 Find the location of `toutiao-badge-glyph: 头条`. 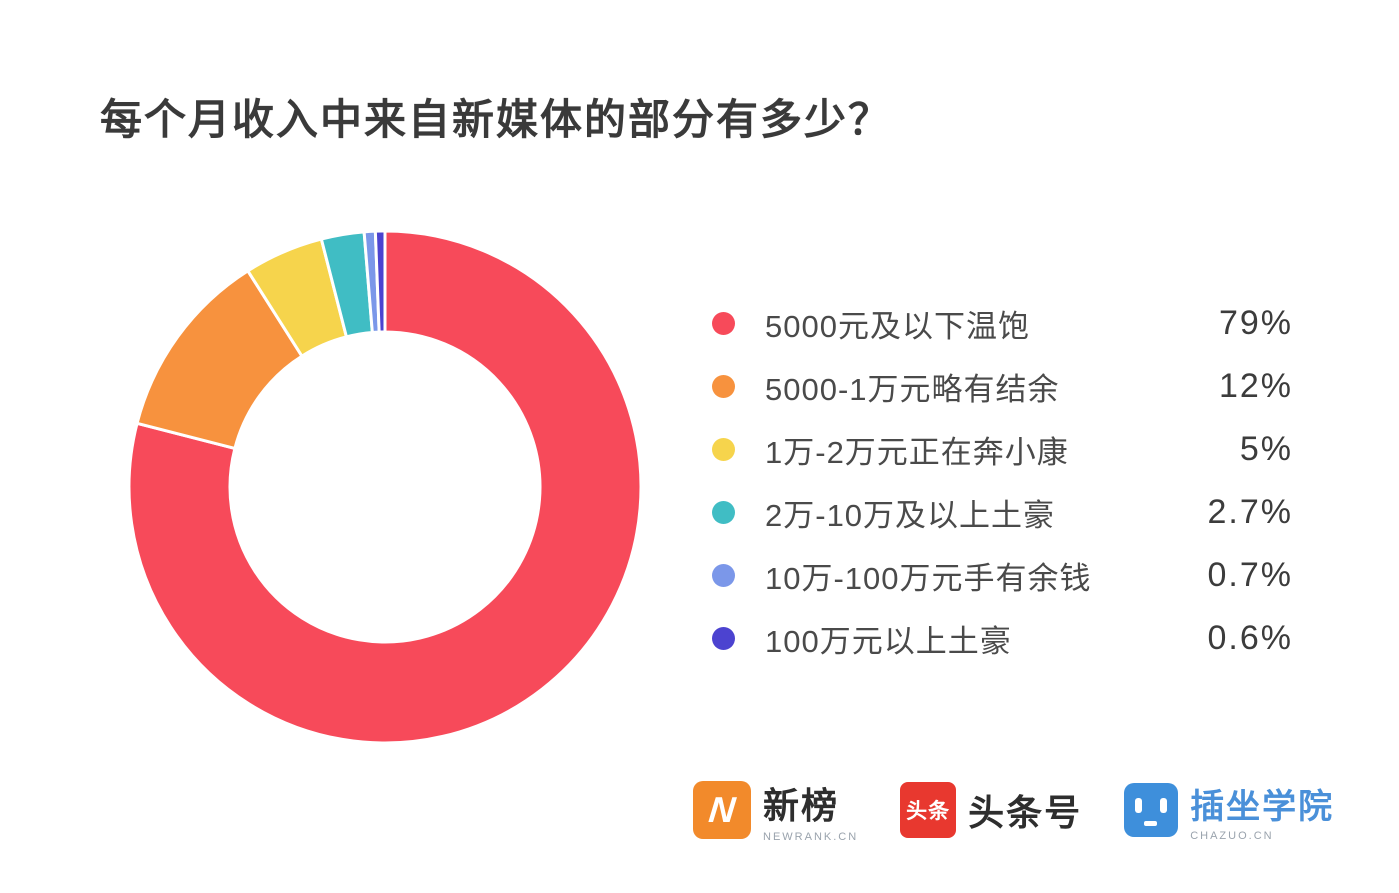

toutiao-badge-glyph: 头条 is located at coordinates (928, 811).